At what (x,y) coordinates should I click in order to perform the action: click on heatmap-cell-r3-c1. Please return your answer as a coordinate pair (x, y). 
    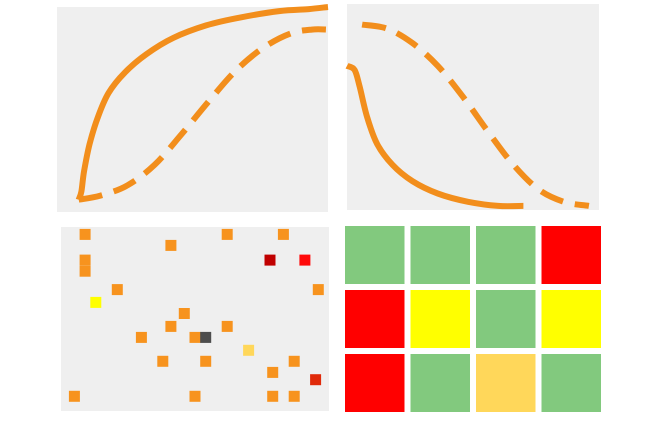
    Looking at the image, I should click on (375, 383).